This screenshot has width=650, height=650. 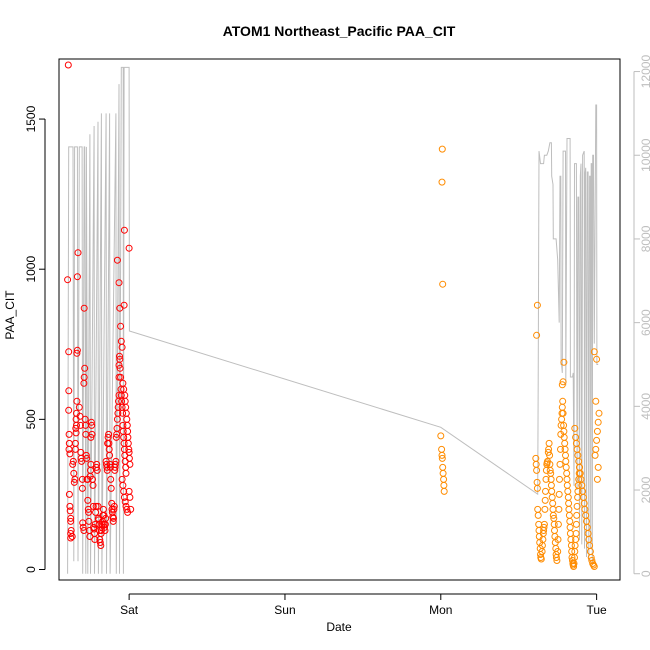 I want to click on y2-tick-label: 2000, so click(x=644, y=489).